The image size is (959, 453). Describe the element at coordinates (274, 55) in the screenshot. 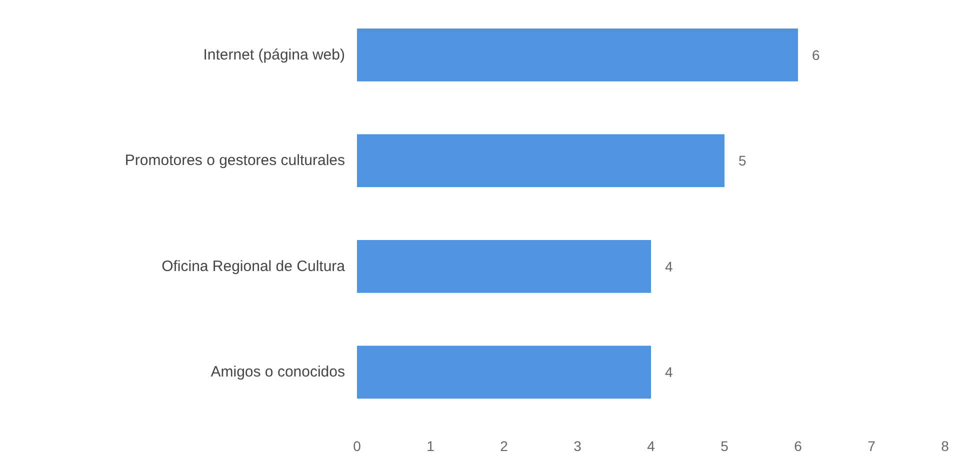

I see `y-tick-label: Internet (página web)` at that location.